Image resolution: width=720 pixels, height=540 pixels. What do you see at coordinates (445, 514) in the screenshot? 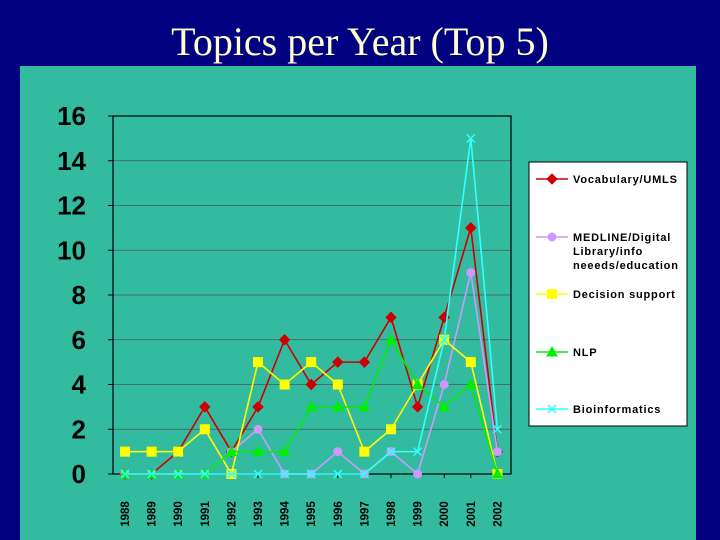
I see `x-tick-label: 2000` at bounding box center [445, 514].